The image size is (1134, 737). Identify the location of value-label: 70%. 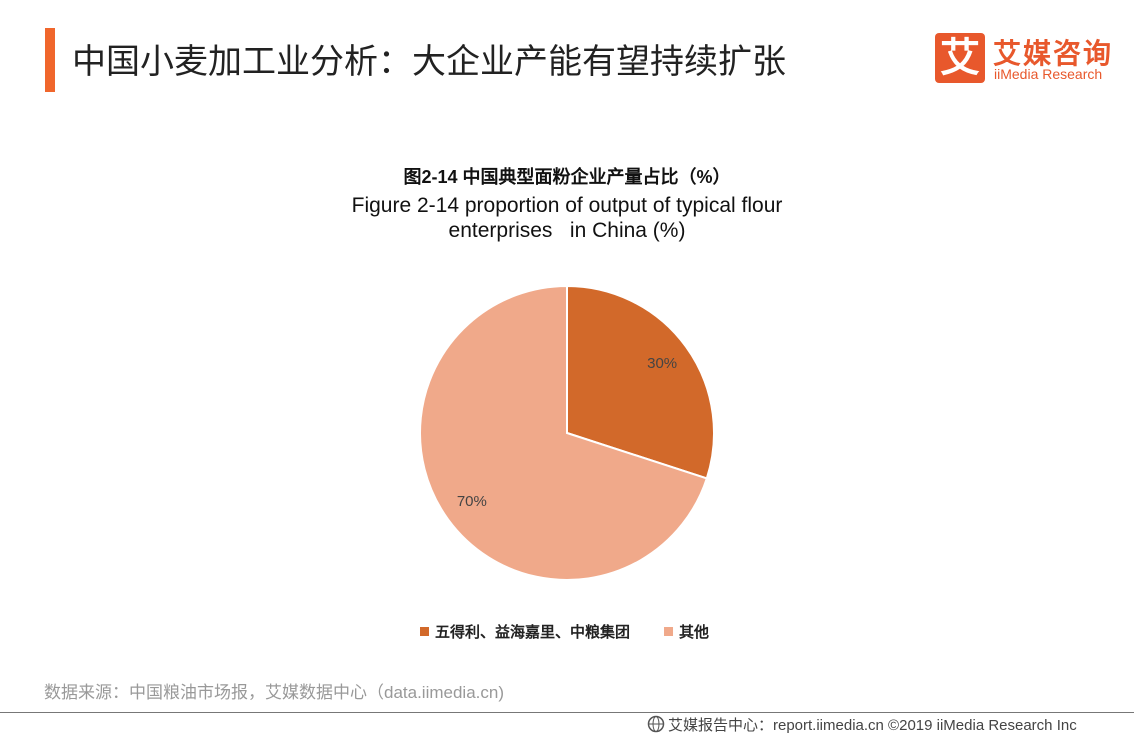
(472, 501).